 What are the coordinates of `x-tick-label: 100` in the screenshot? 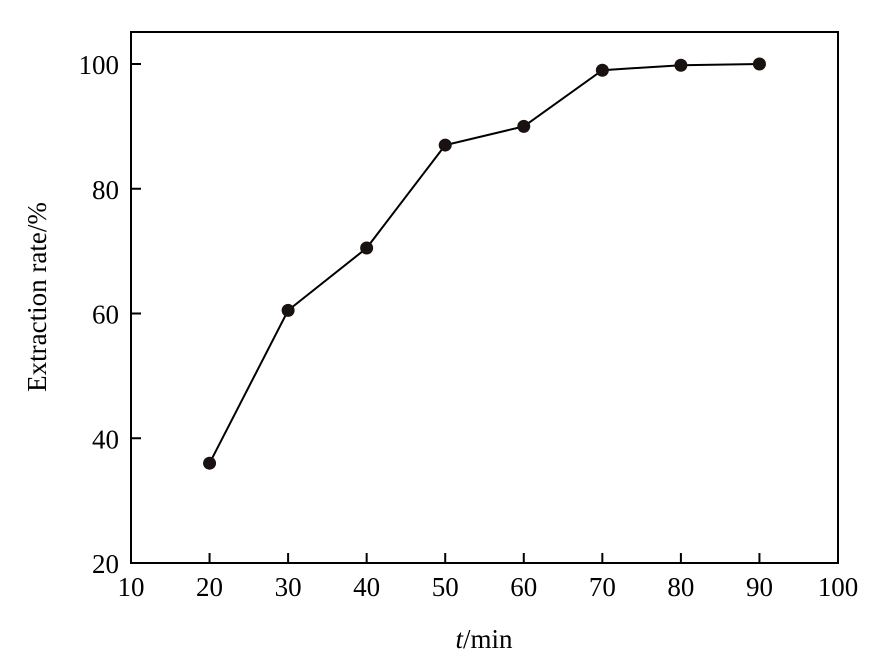 It's located at (838, 587).